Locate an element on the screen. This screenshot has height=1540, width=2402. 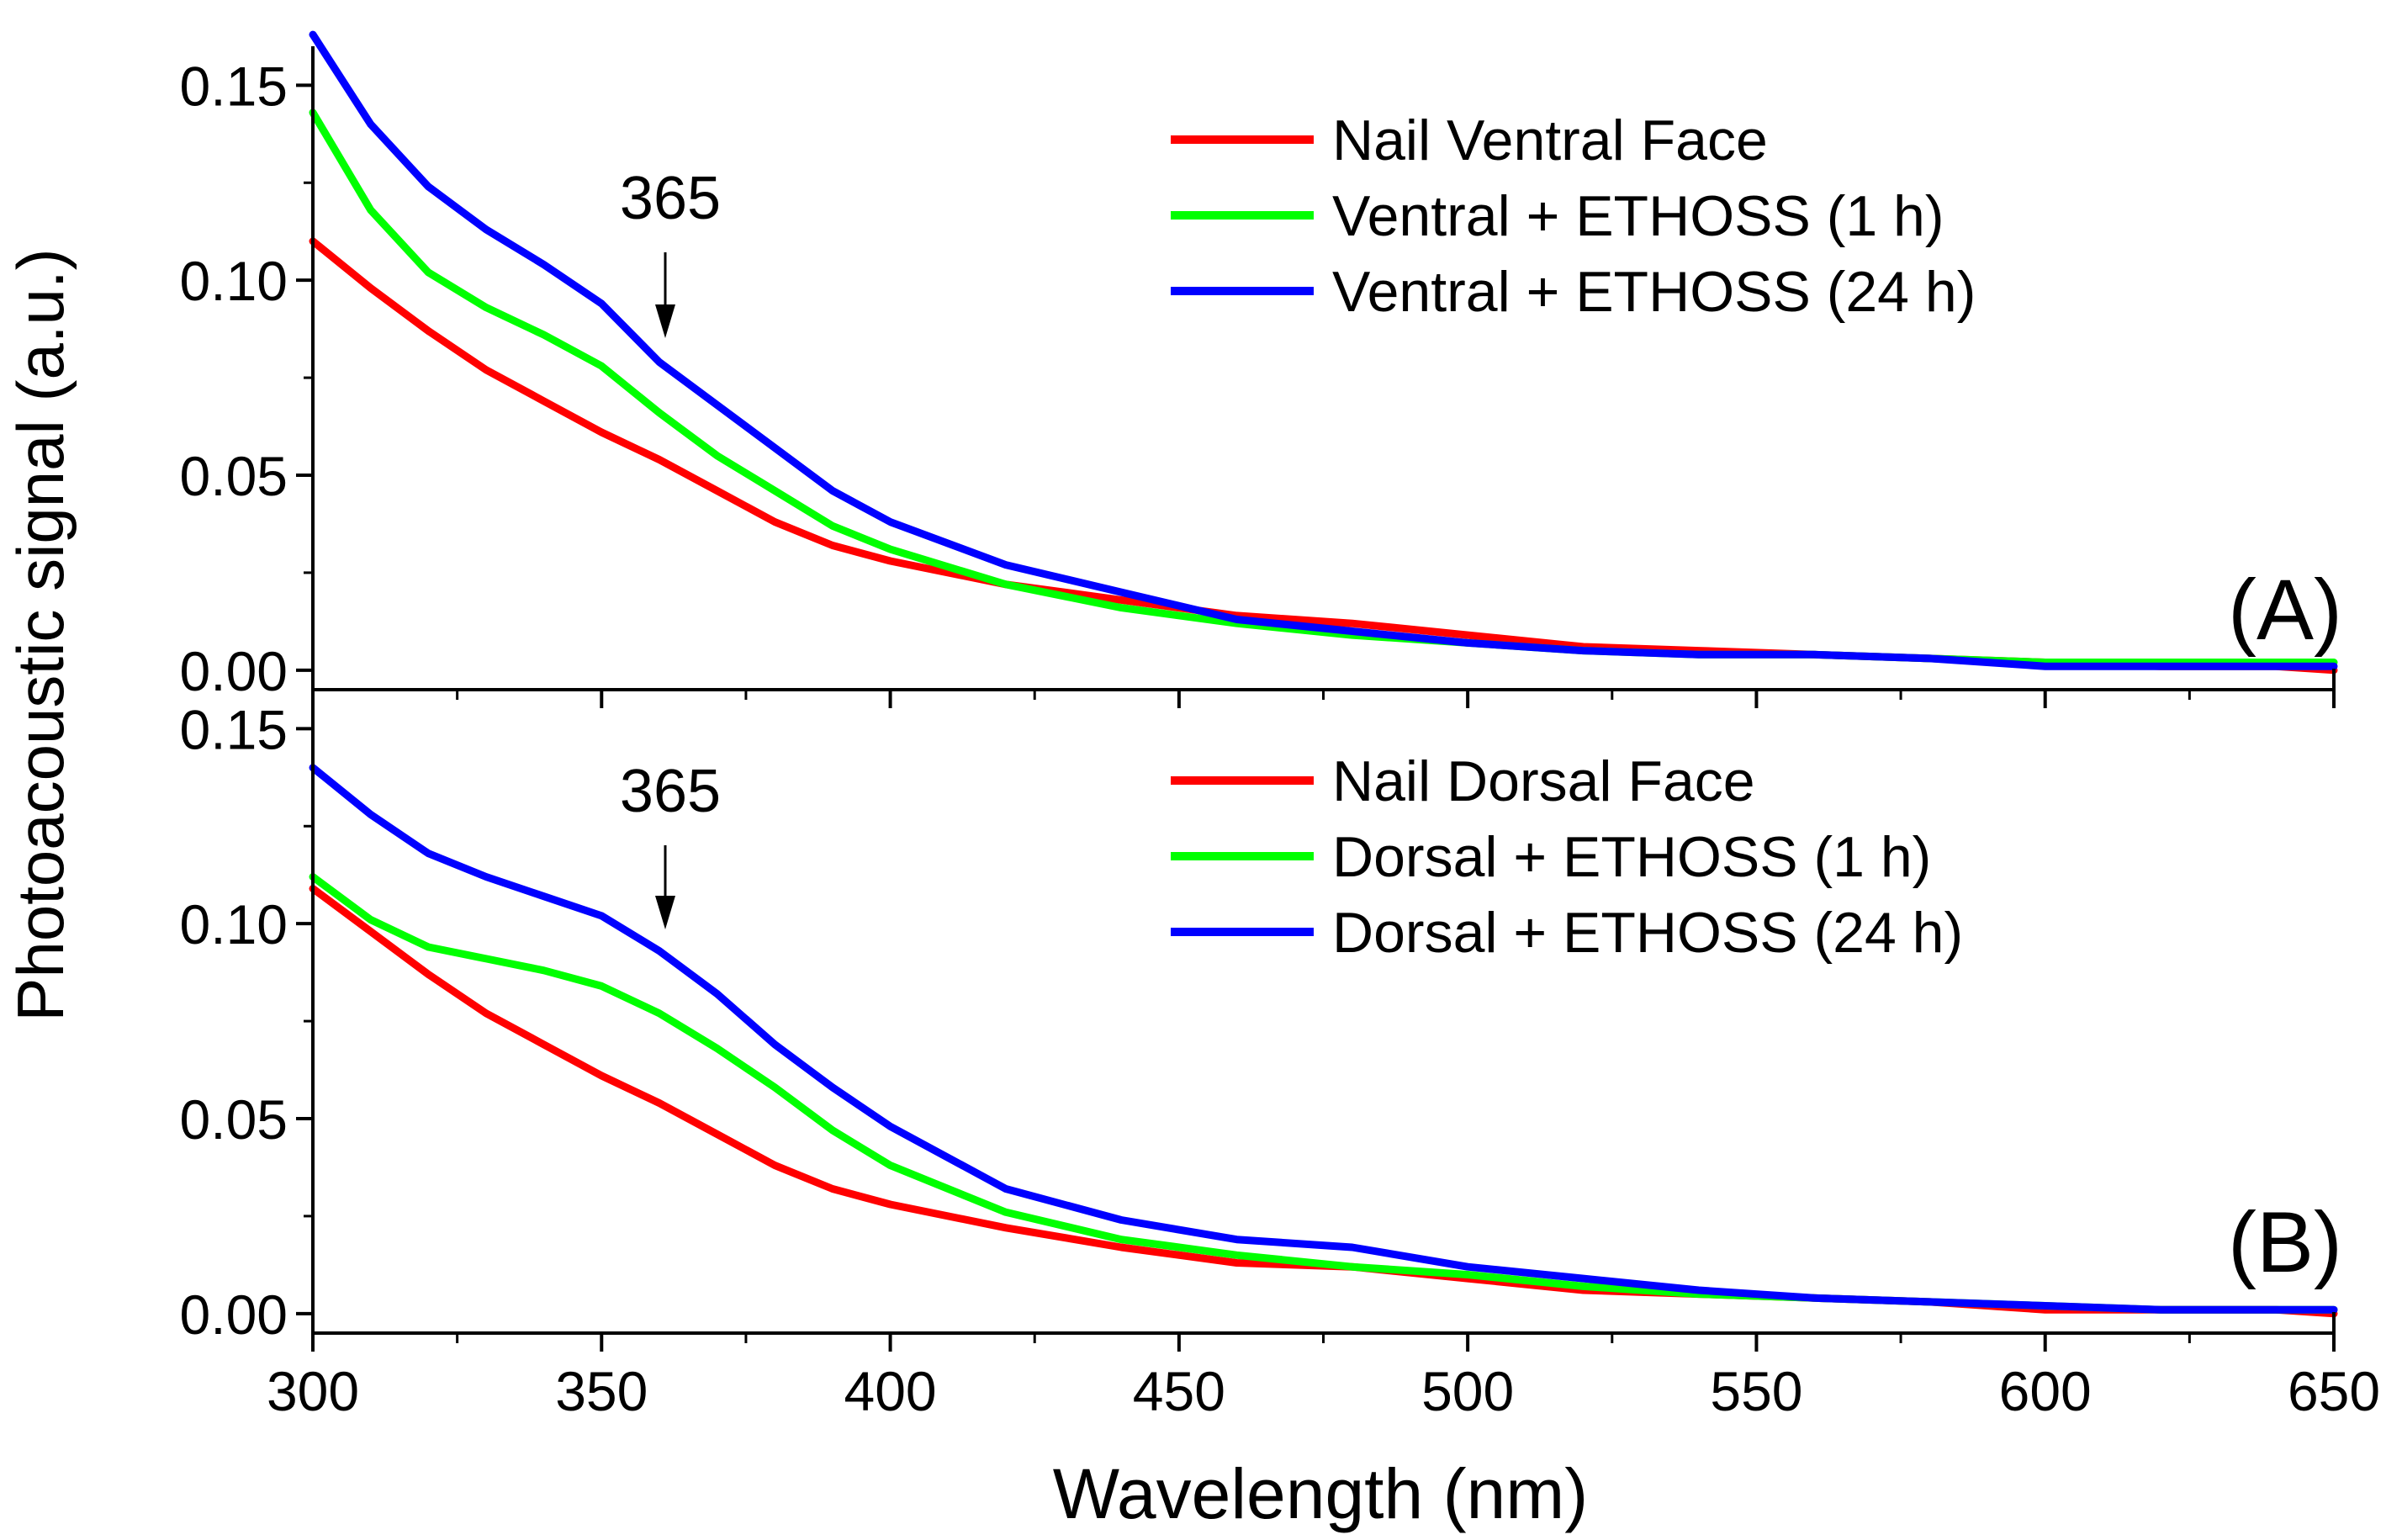
panel-a-legend-label-1: Nail Ventral Face is located at coordinates (1550, 140).